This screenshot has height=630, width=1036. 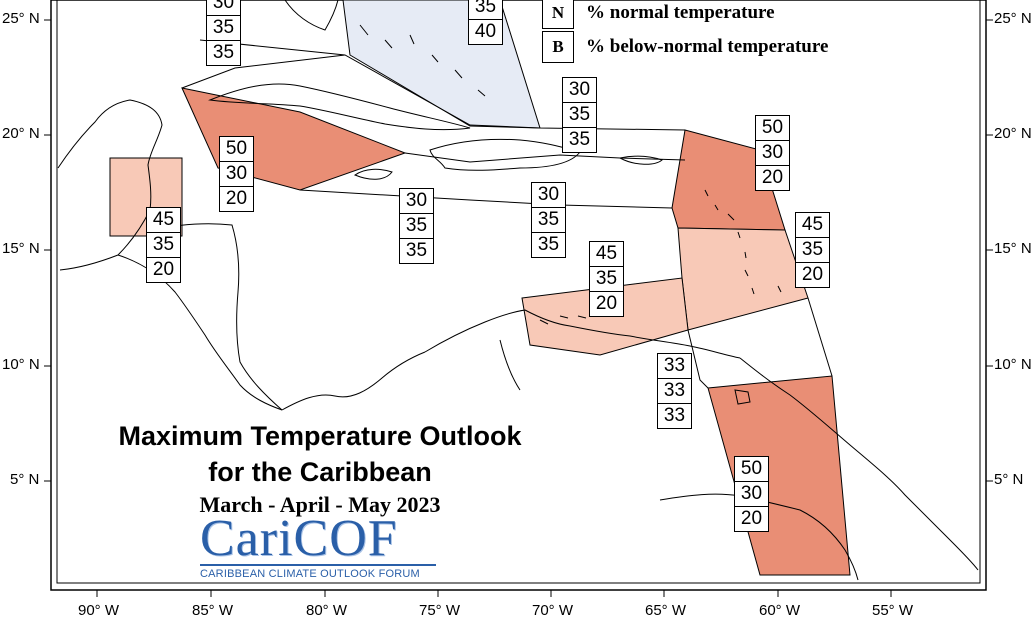 I want to click on forecast-box-trinidad: 33 33 33, so click(x=674, y=391).